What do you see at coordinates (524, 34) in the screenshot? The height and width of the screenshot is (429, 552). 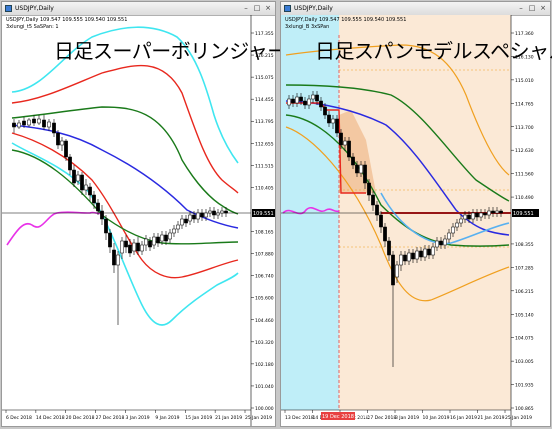 I see `price-tick-label: 117.360` at bounding box center [524, 34].